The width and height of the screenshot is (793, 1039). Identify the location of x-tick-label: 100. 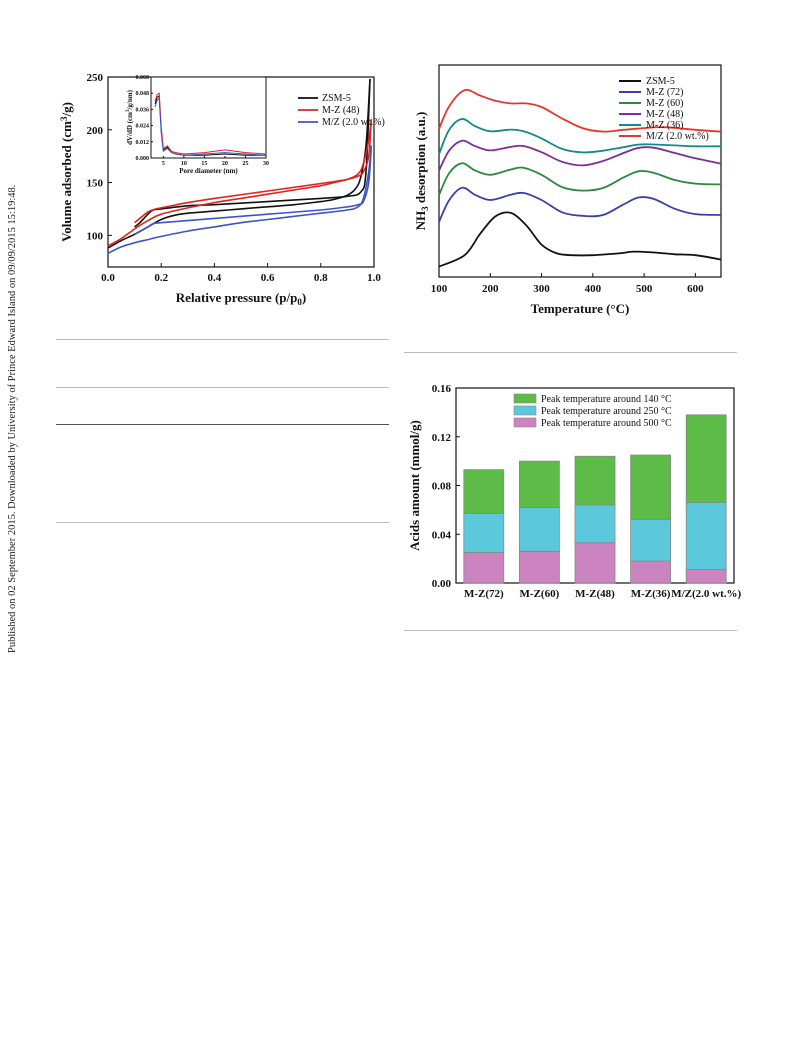
(439, 289).